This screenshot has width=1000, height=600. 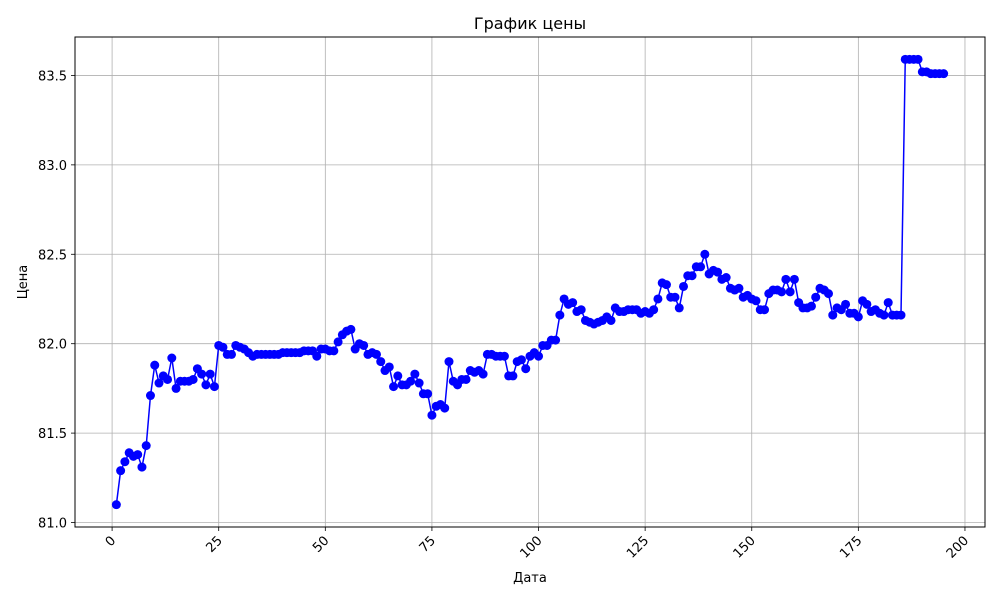 I want to click on y-tick-label: 83.5, so click(x=52, y=76).